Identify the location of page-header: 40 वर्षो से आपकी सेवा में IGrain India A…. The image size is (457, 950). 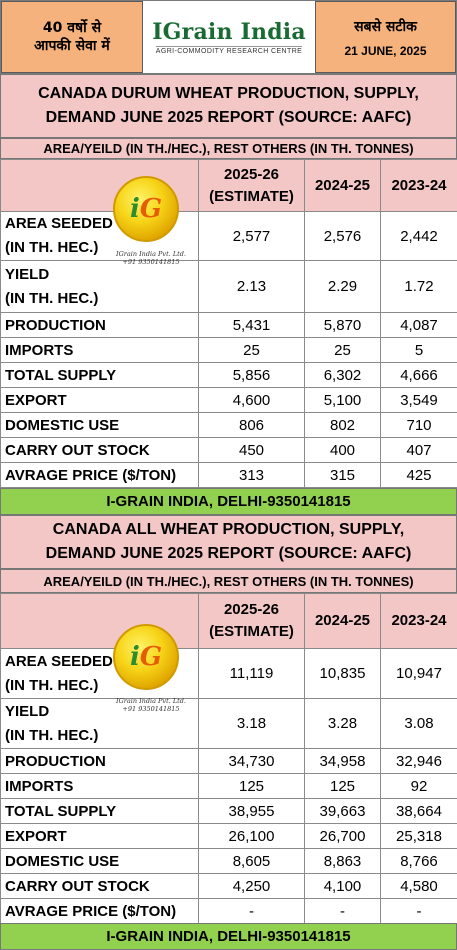
(228, 37).